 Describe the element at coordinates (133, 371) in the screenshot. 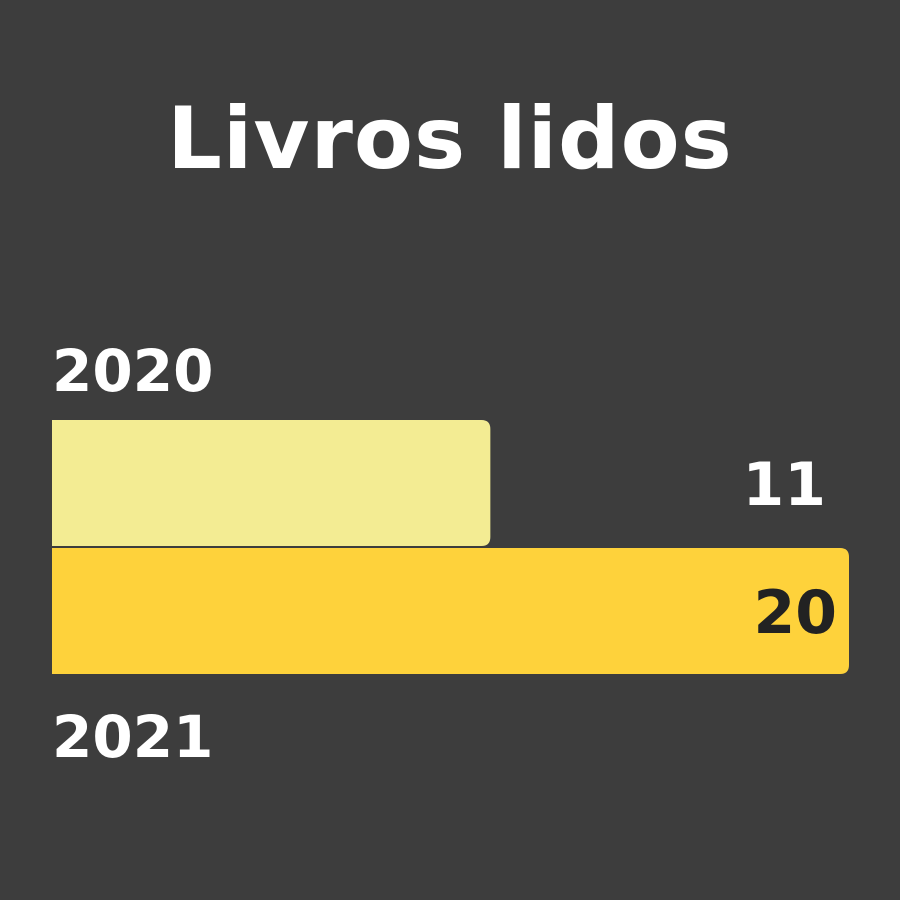

I see `category-label-2020: 2020` at that location.